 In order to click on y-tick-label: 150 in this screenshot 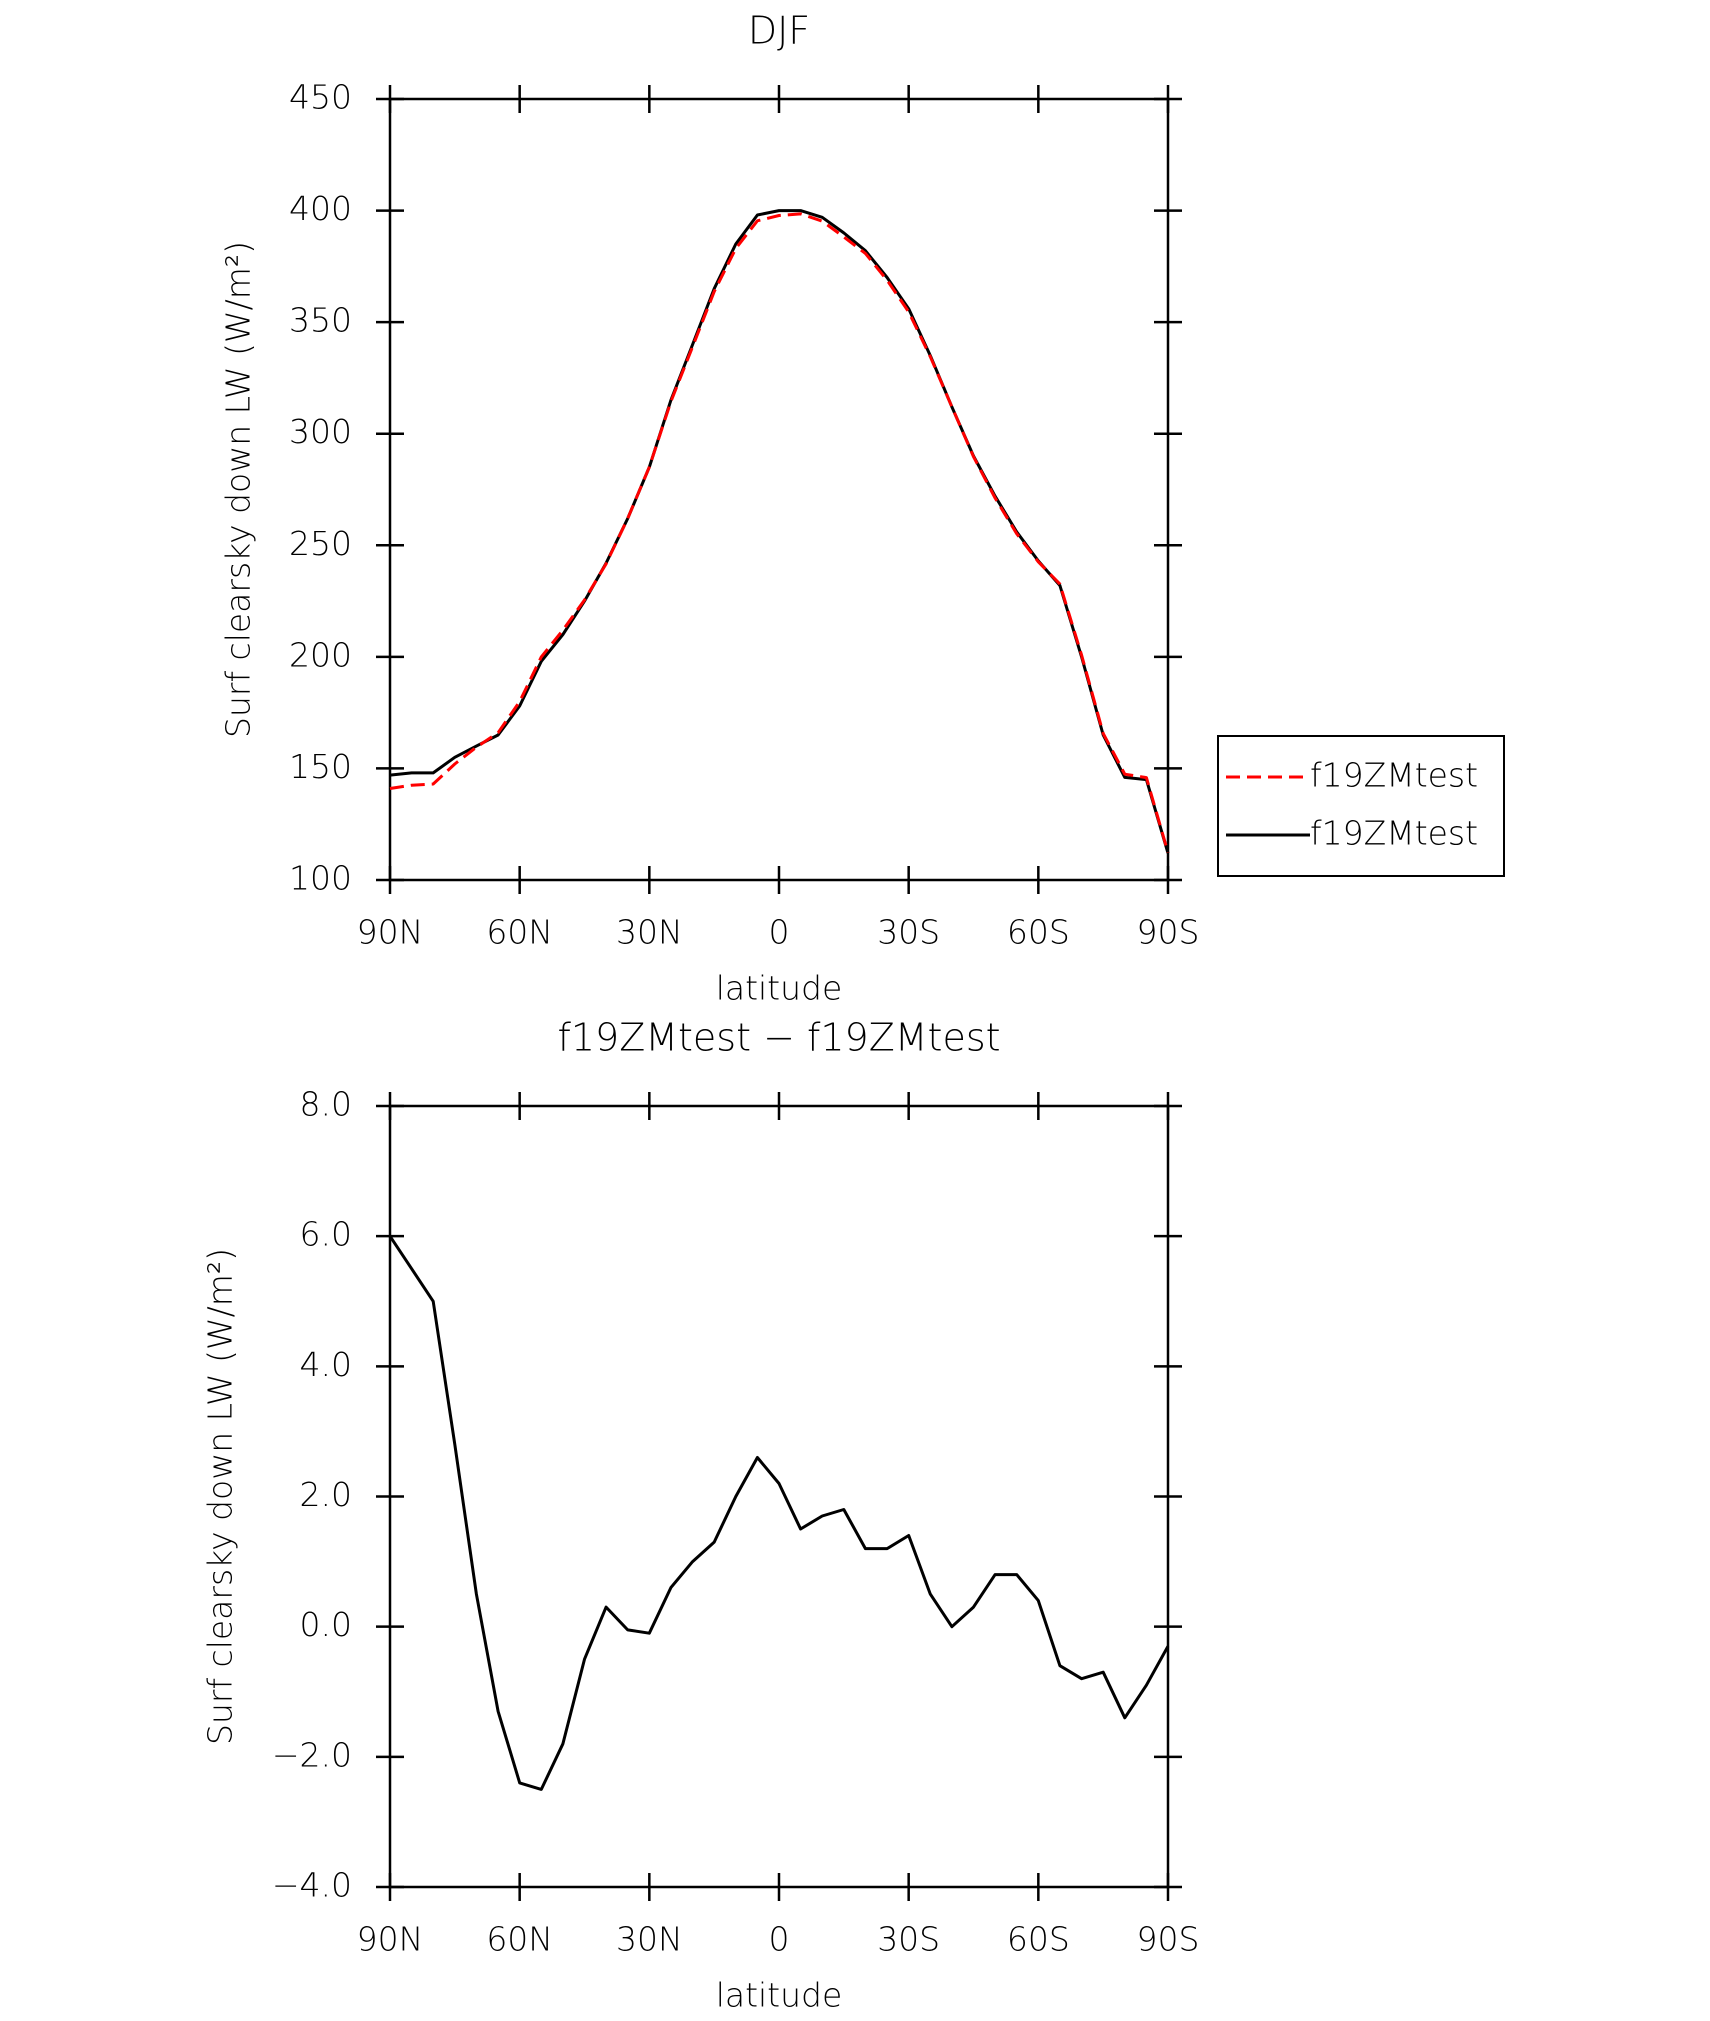, I will do `click(320, 766)`.